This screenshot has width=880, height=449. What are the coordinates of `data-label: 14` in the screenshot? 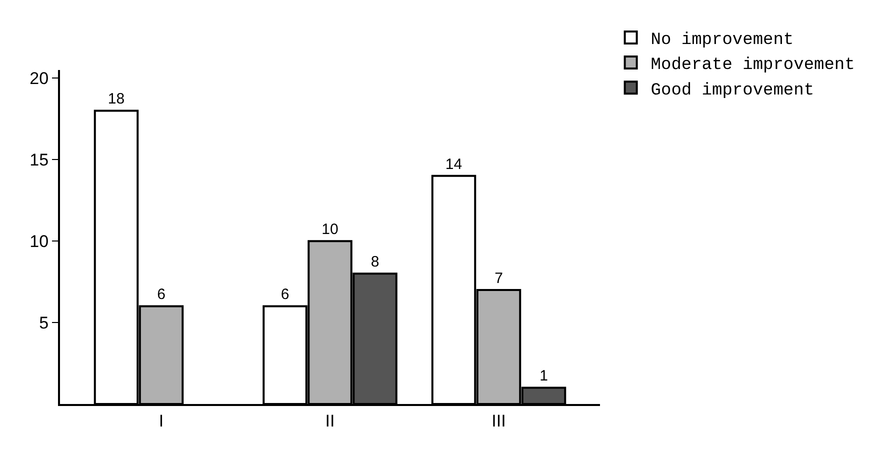 It's located at (453, 164).